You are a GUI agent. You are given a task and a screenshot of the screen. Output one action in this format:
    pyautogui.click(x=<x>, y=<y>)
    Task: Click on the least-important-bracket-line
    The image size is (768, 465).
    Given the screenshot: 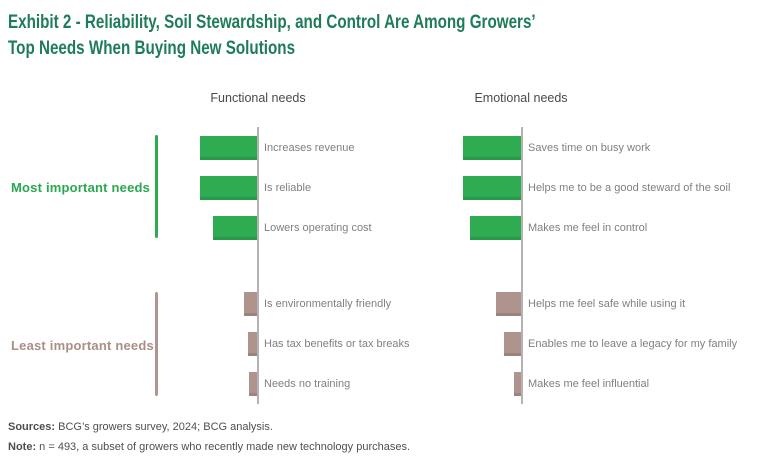 What is the action you would take?
    pyautogui.click(x=156, y=344)
    